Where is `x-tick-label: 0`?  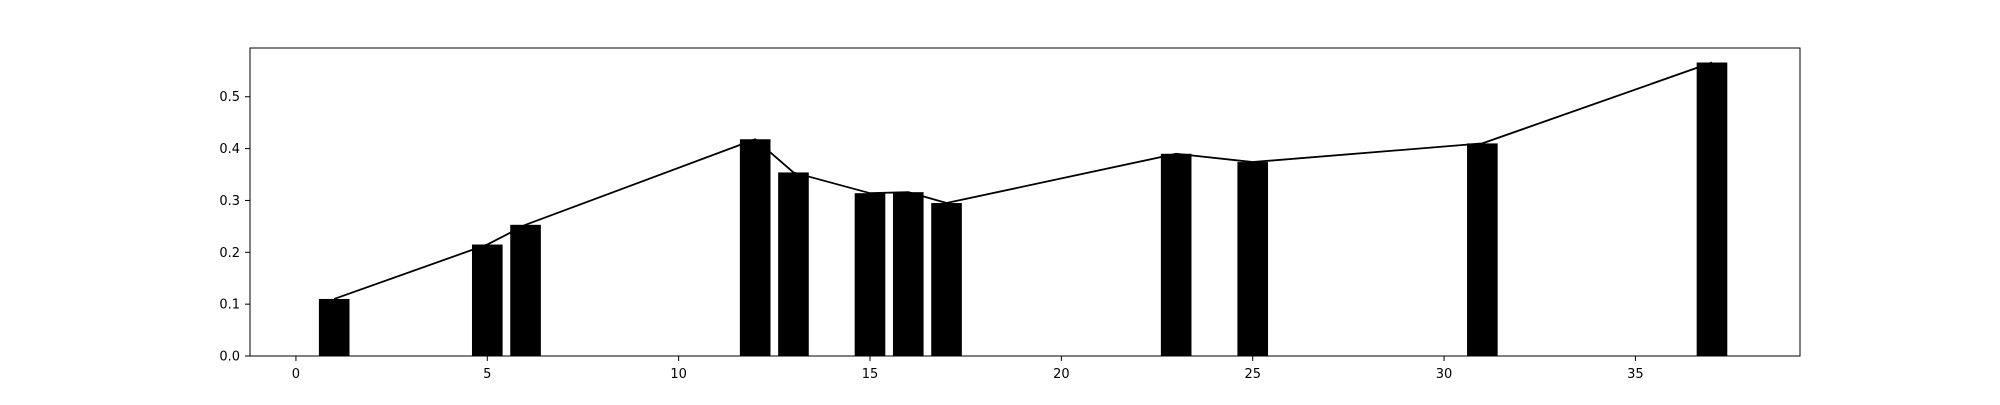 x-tick-label: 0 is located at coordinates (296, 374).